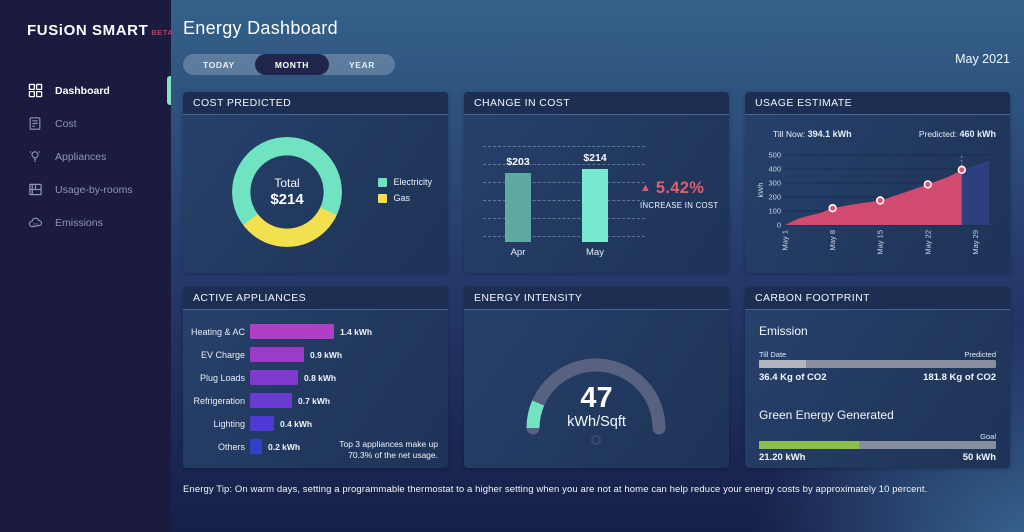  Describe the element at coordinates (979, 457) in the screenshot. I see `green-right-value: 50 kWh` at that location.